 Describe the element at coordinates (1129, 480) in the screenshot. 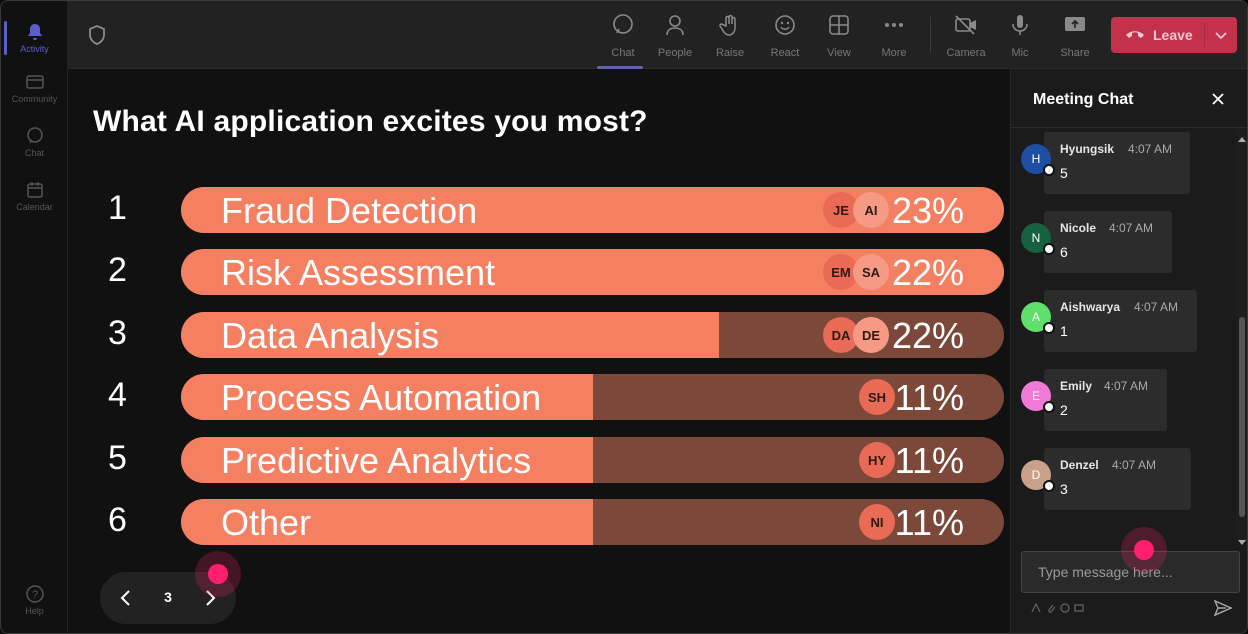

I see `chat-message: Denzel 4:07 AM 3 D` at that location.